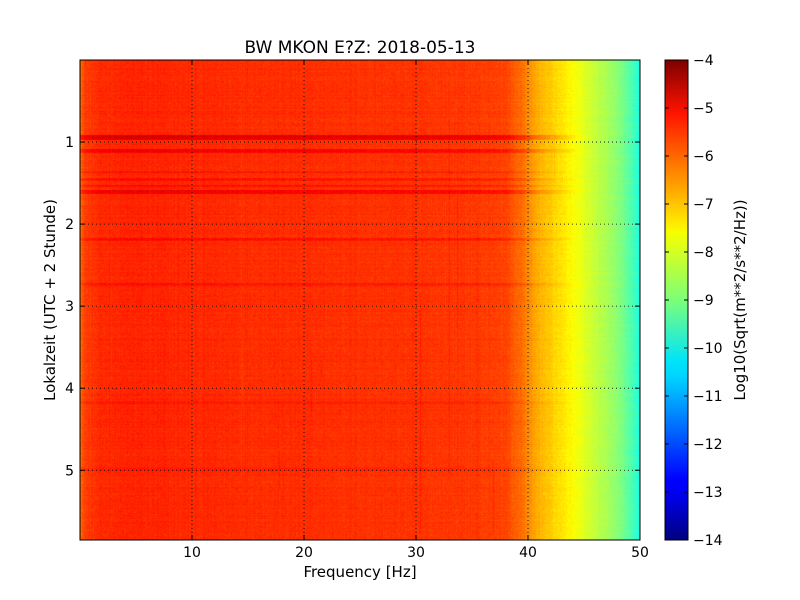  I want to click on y-axis-label: Lokalzeit (UTC + 2 Stunde), so click(50, 300).